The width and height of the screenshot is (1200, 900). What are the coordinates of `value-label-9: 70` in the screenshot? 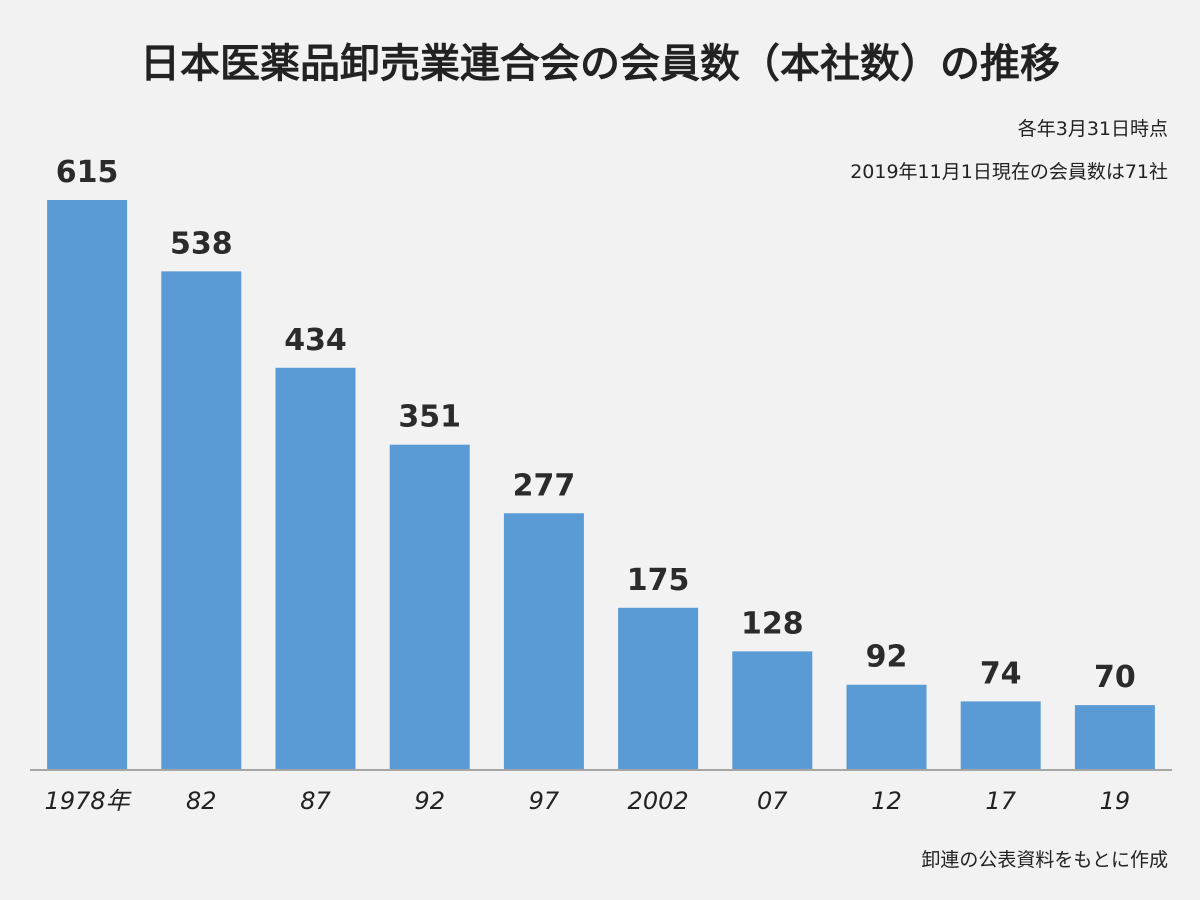 It's located at (1115, 677).